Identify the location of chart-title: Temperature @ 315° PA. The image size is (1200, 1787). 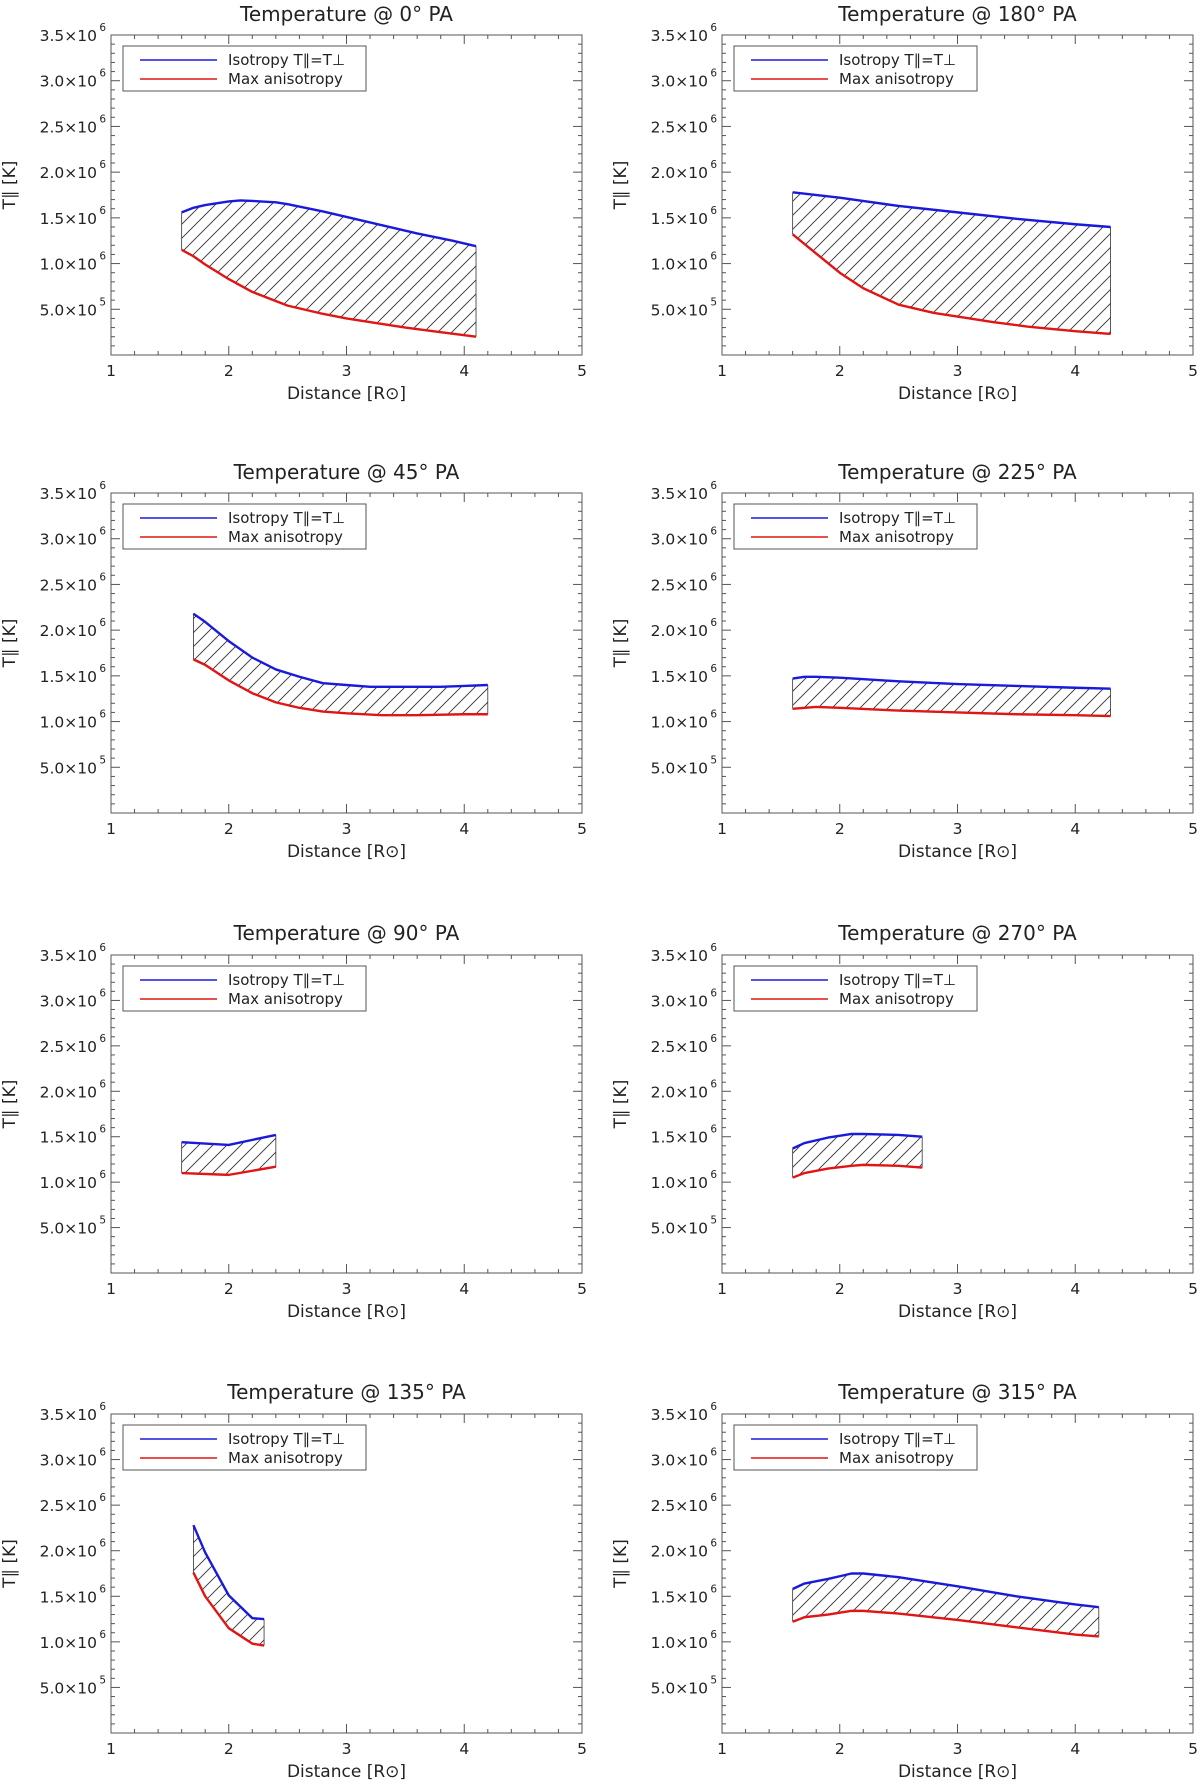
(957, 1392).